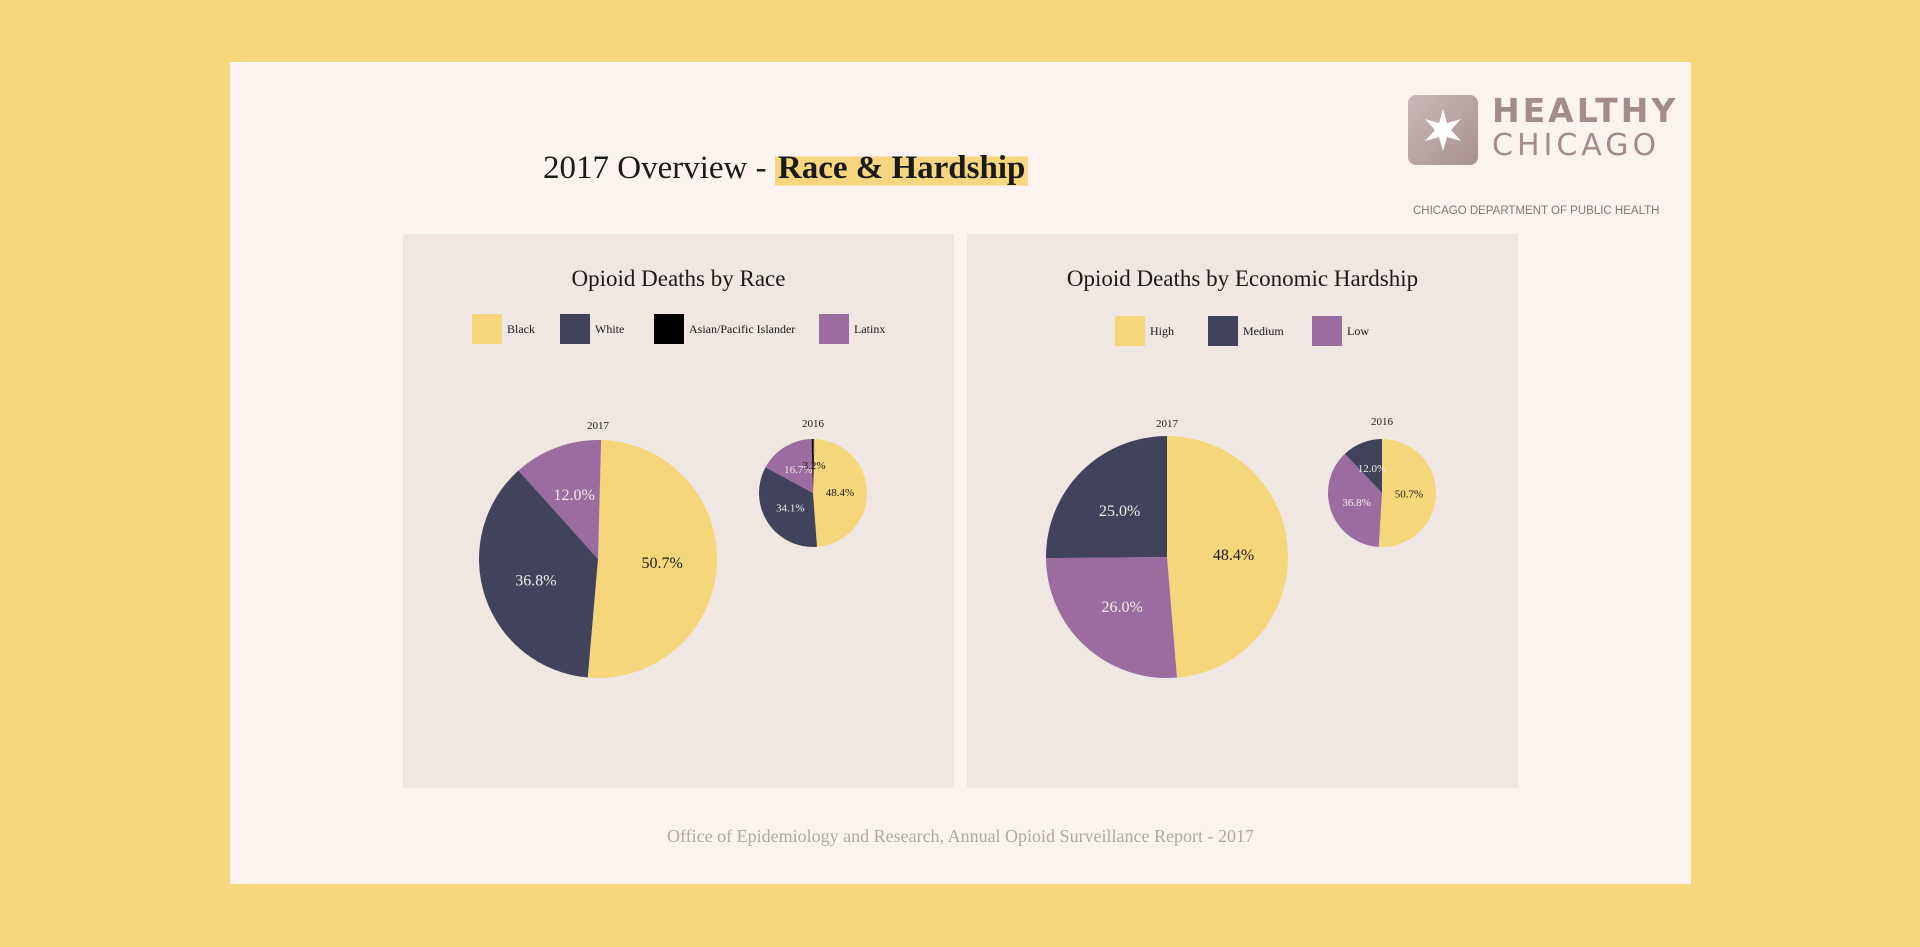  Describe the element at coordinates (521, 329) in the screenshot. I see `legend-label: Black` at that location.